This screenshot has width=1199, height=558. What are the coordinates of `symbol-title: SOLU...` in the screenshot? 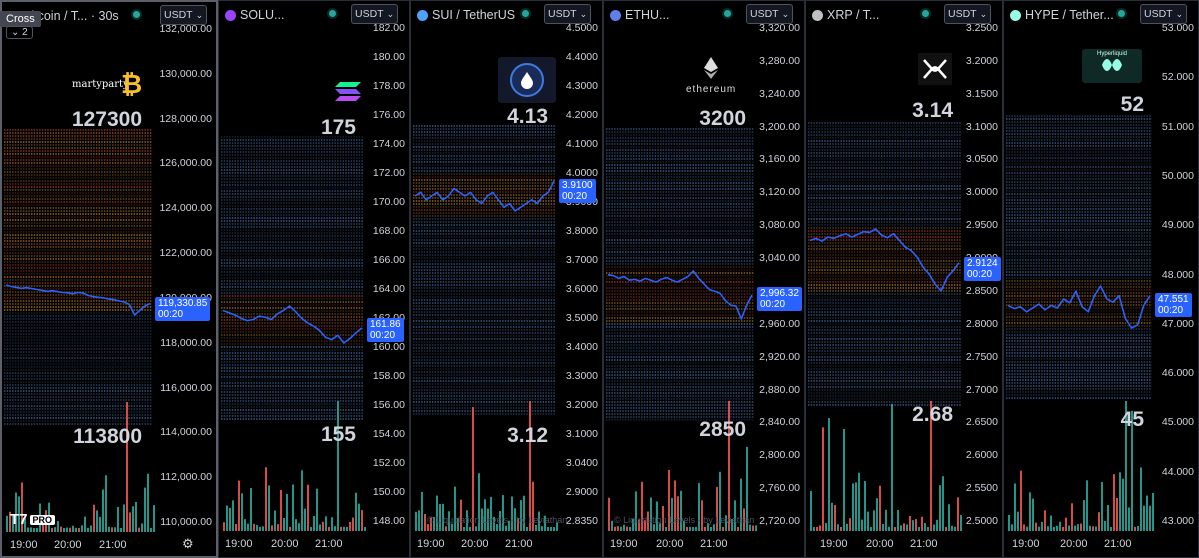 It's located at (254, 15).